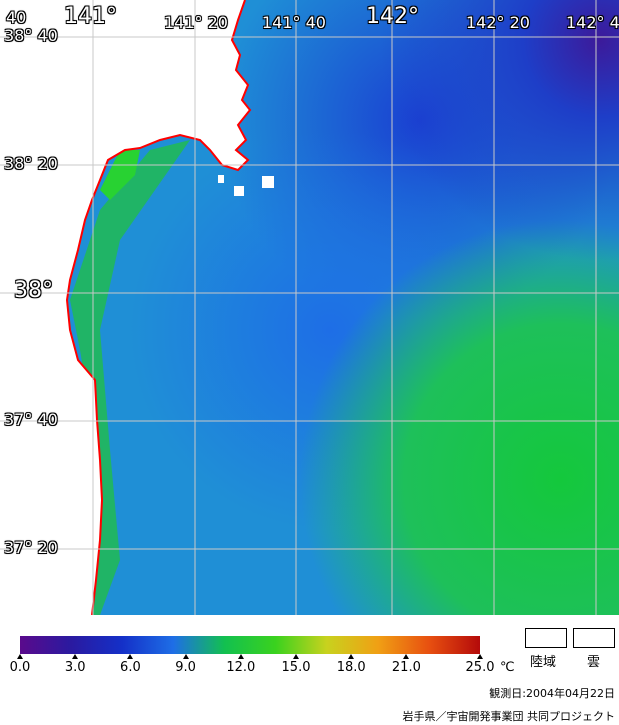  What do you see at coordinates (250, 645) in the screenshot?
I see `temperature-color-scale` at bounding box center [250, 645].